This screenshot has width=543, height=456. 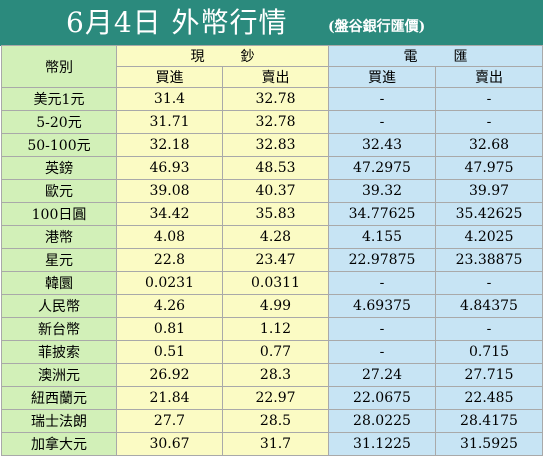 I want to click on cash-sell-value: 28.3, so click(x=275, y=375).